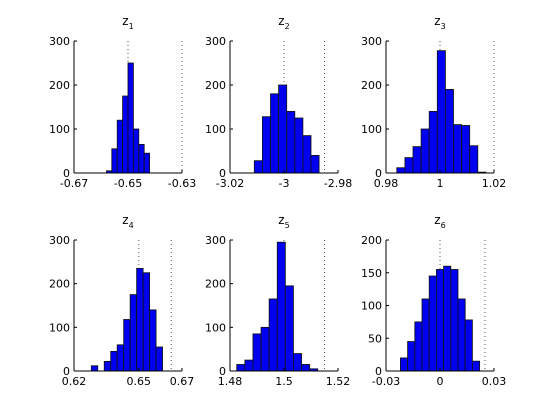 Image resolution: width=554 pixels, height=417 pixels. Describe the element at coordinates (375, 338) in the screenshot. I see `y-tick-label: 50` at that location.